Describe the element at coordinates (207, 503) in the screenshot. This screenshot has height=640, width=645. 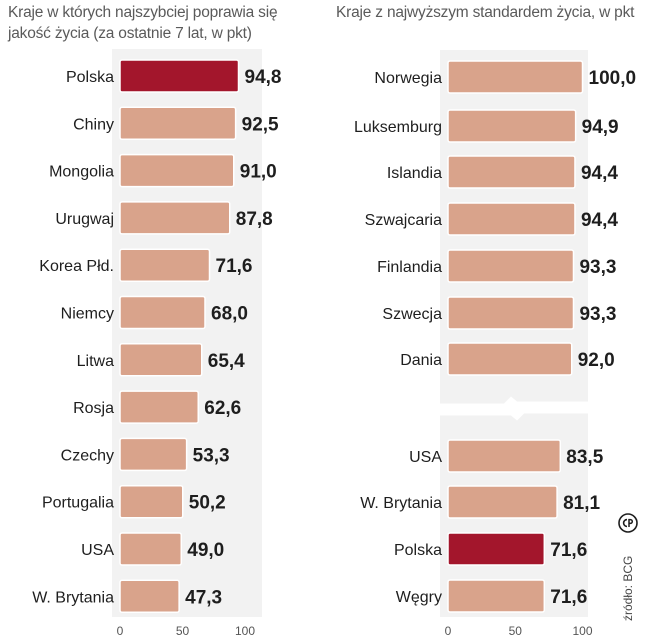
I see `value-label: 50,2` at that location.